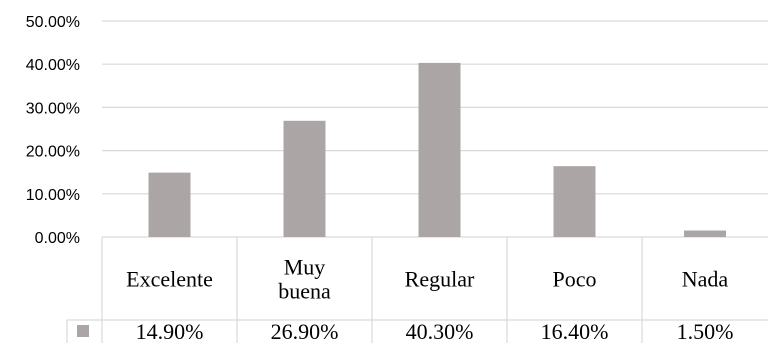  I want to click on data-value-label: 16.40%, so click(575, 331).